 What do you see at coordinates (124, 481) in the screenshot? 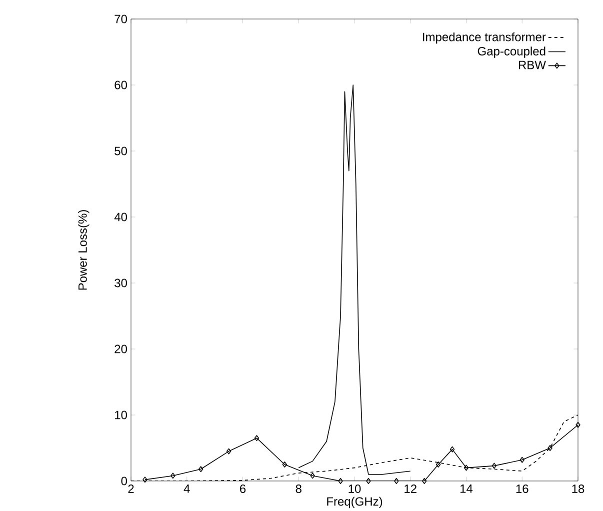
I see `y-tick-label: 0` at bounding box center [124, 481].